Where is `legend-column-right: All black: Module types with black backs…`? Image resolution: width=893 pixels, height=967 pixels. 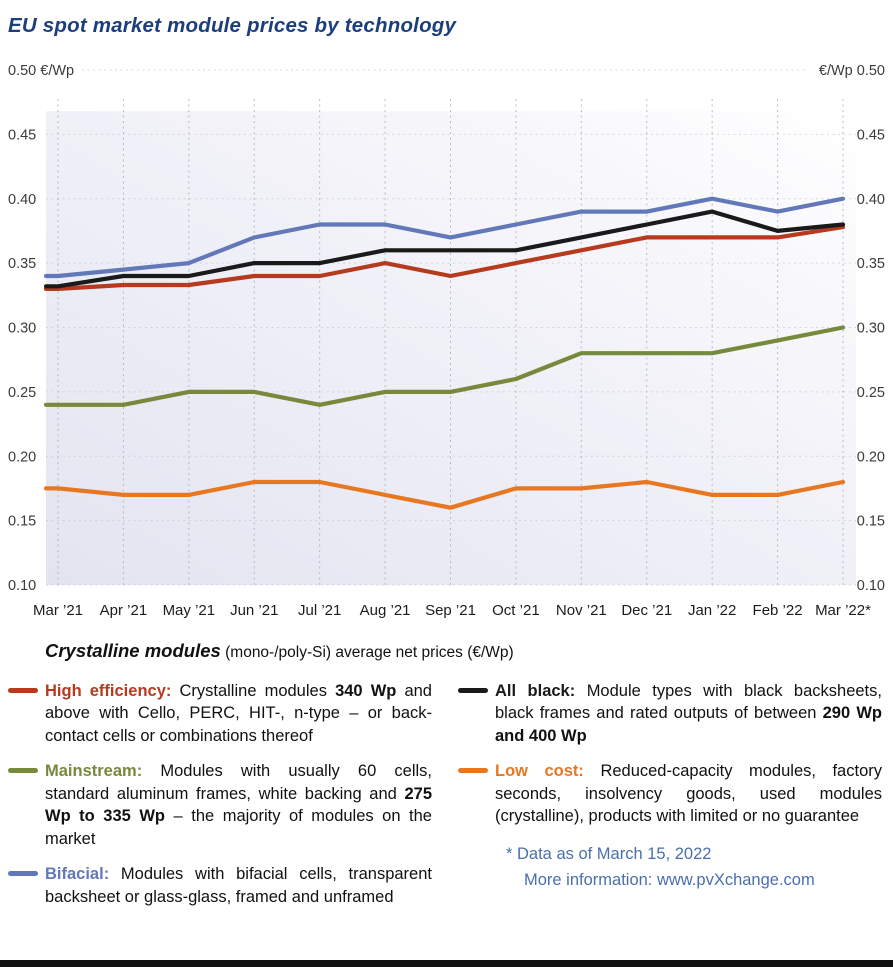
legend-column-right: All black: Module types with black backs… is located at coordinates (670, 800).